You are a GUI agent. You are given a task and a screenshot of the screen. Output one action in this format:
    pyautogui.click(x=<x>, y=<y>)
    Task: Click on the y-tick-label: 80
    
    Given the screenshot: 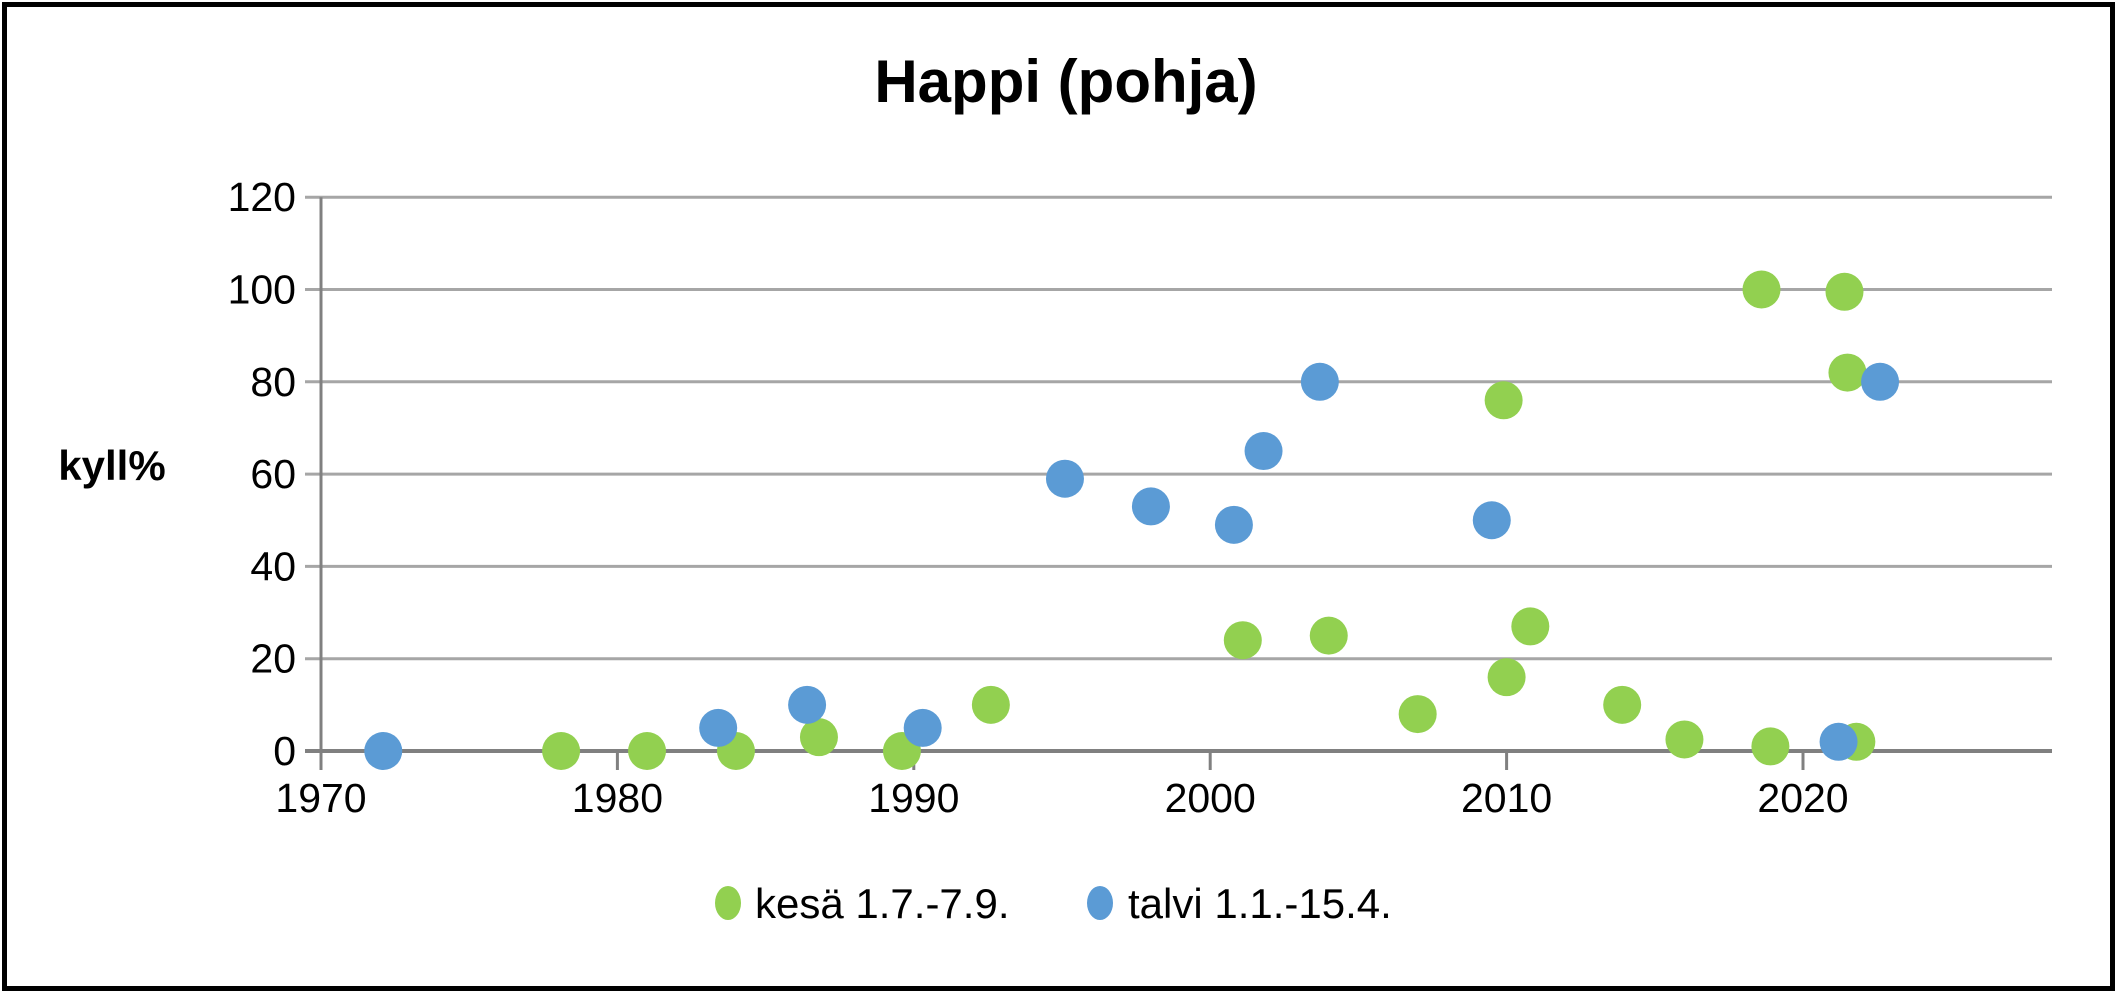 What is the action you would take?
    pyautogui.click(x=273, y=382)
    